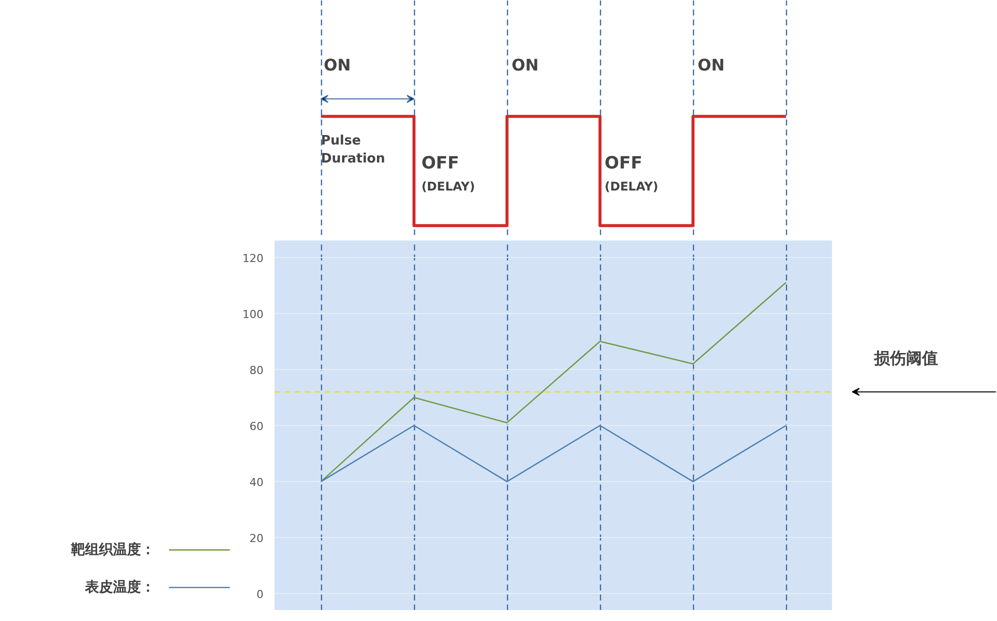 The width and height of the screenshot is (997, 621). I want to click on y-tick-label: 100, so click(253, 314).